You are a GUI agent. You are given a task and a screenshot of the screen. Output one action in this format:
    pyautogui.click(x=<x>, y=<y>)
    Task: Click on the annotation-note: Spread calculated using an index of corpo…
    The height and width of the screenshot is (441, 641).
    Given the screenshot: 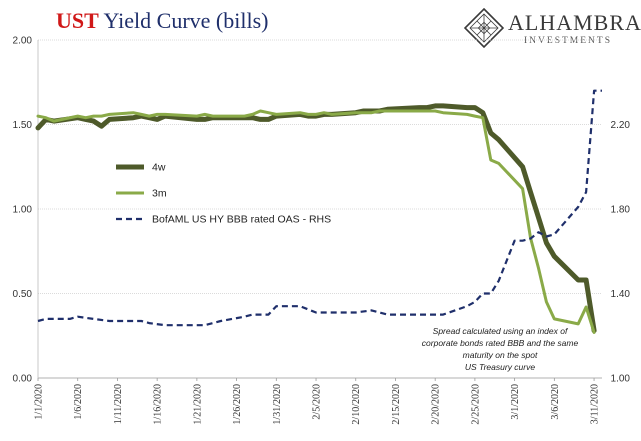 What is the action you would take?
    pyautogui.click(x=500, y=349)
    